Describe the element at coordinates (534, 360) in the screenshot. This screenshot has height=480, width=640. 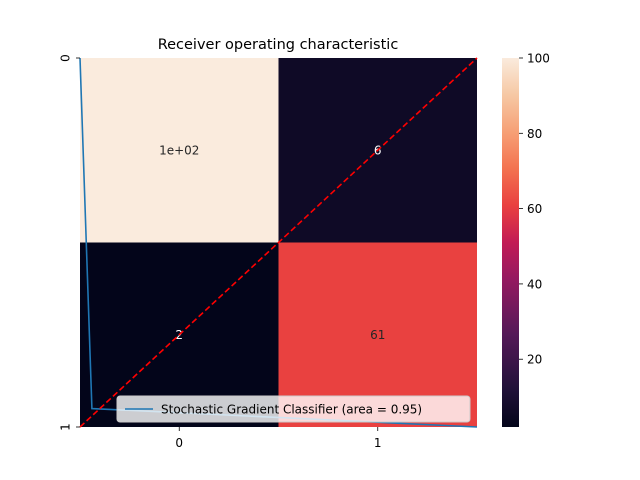
I see `colorbar-tick-label: 20` at that location.